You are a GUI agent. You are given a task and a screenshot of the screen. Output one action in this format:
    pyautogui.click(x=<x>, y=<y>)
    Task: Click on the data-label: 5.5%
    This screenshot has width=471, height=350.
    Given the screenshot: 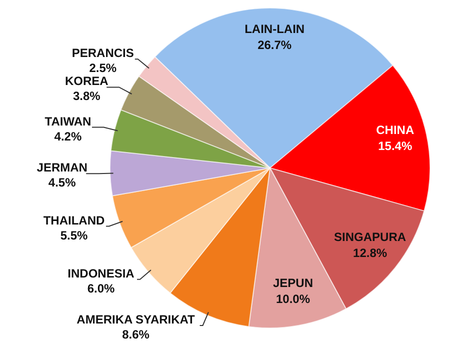 What is the action you would take?
    pyautogui.click(x=74, y=235)
    